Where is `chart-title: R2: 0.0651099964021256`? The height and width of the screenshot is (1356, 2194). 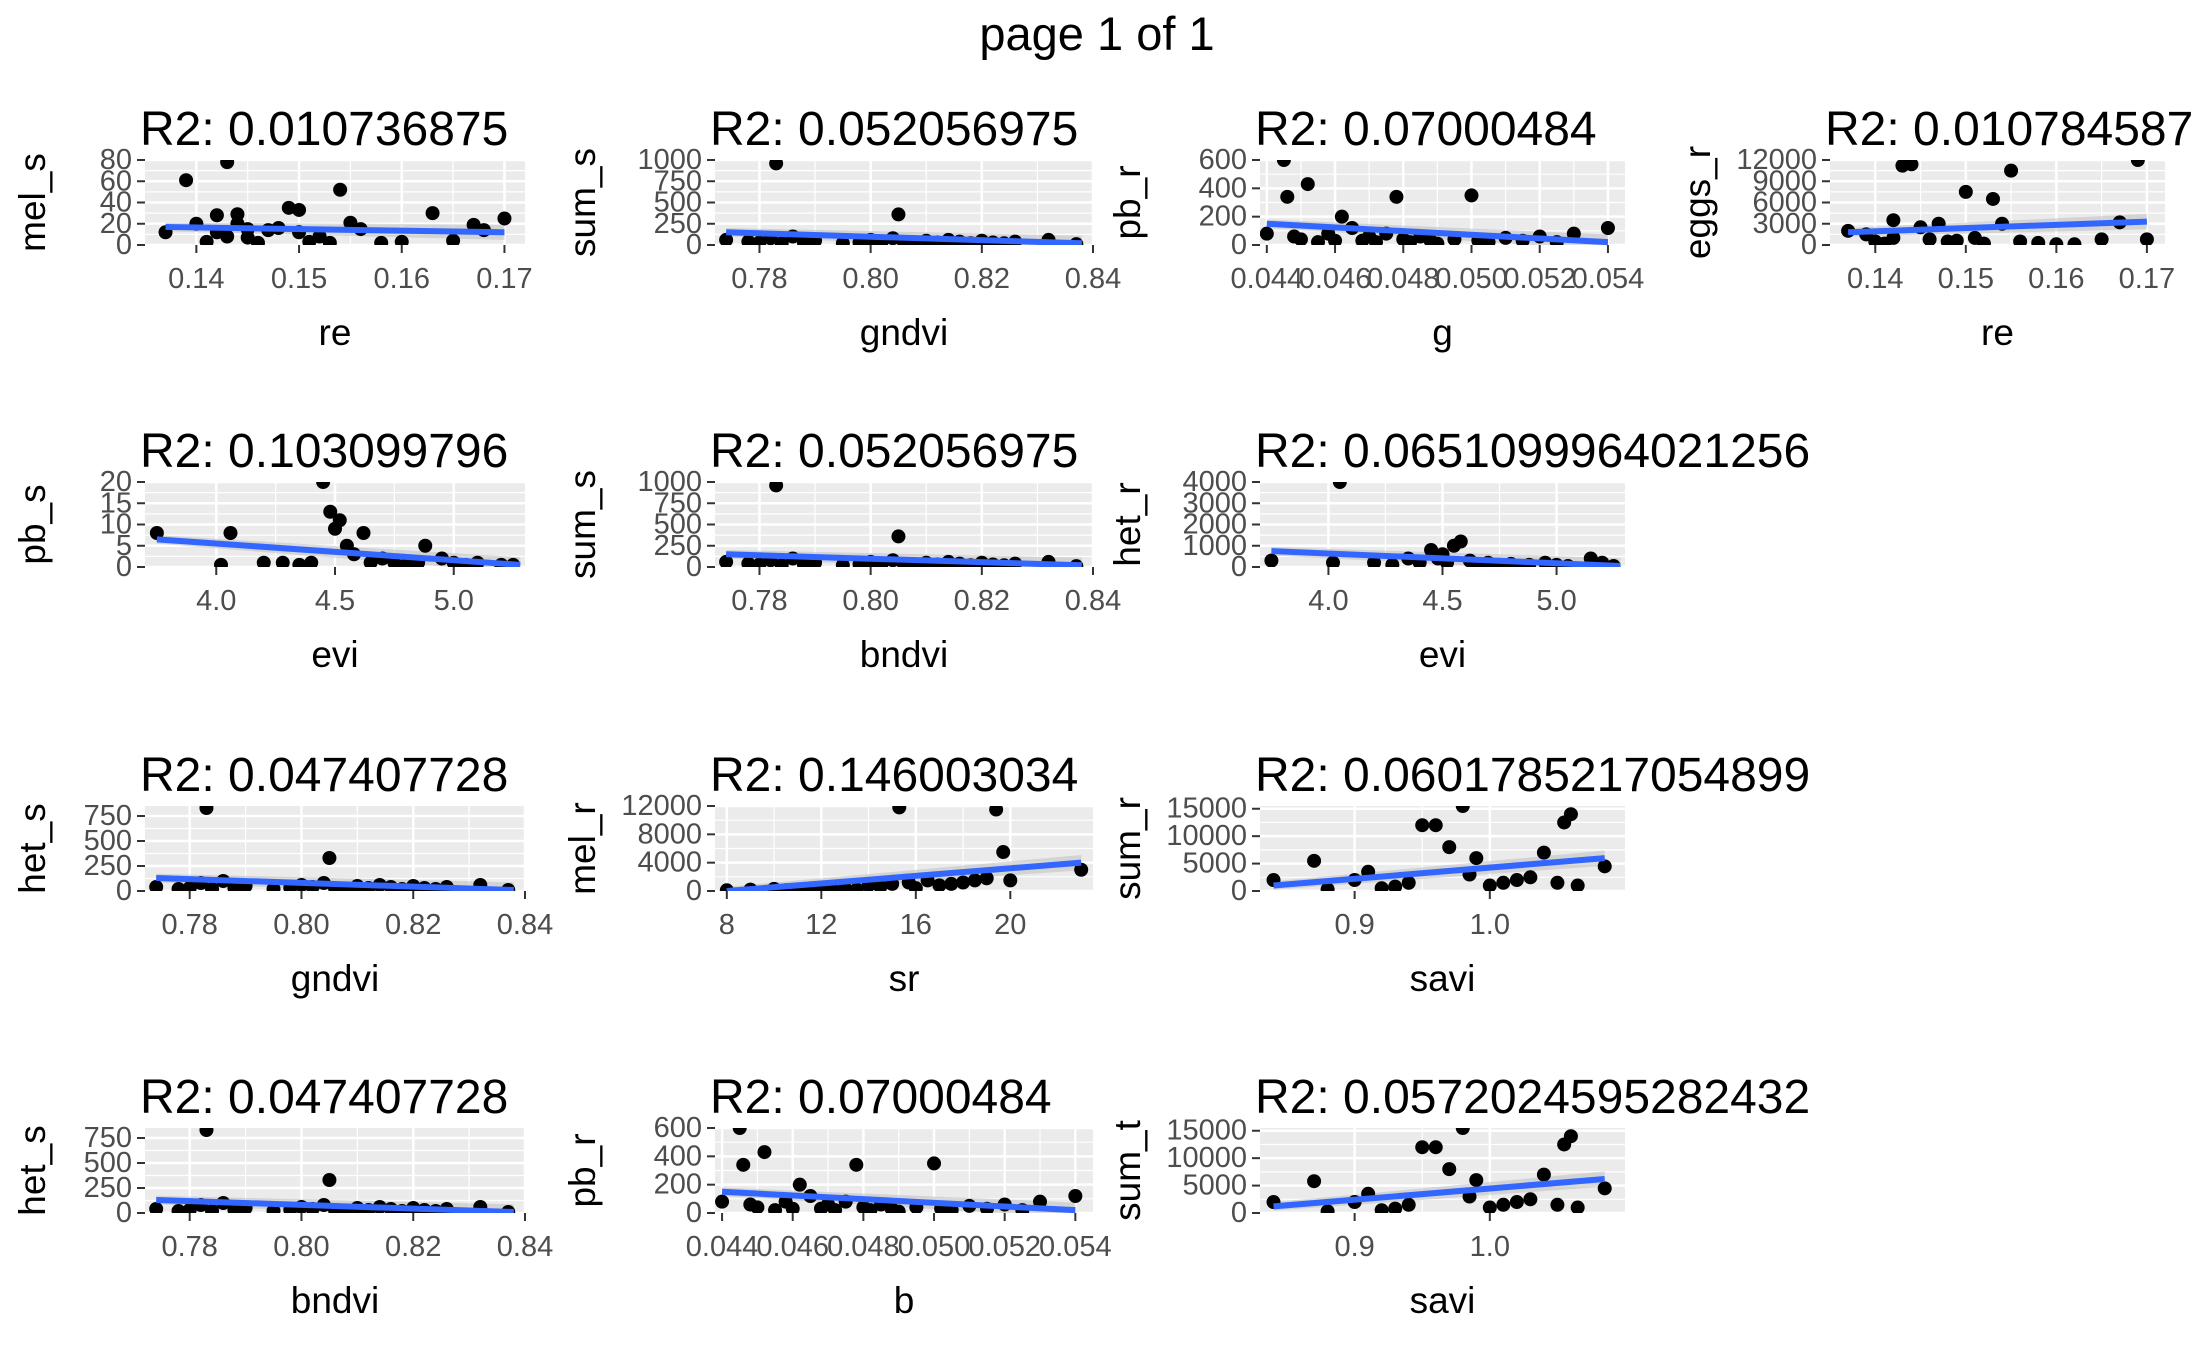
chart-title: R2: 0.0651099964021256 is located at coordinates (1532, 451).